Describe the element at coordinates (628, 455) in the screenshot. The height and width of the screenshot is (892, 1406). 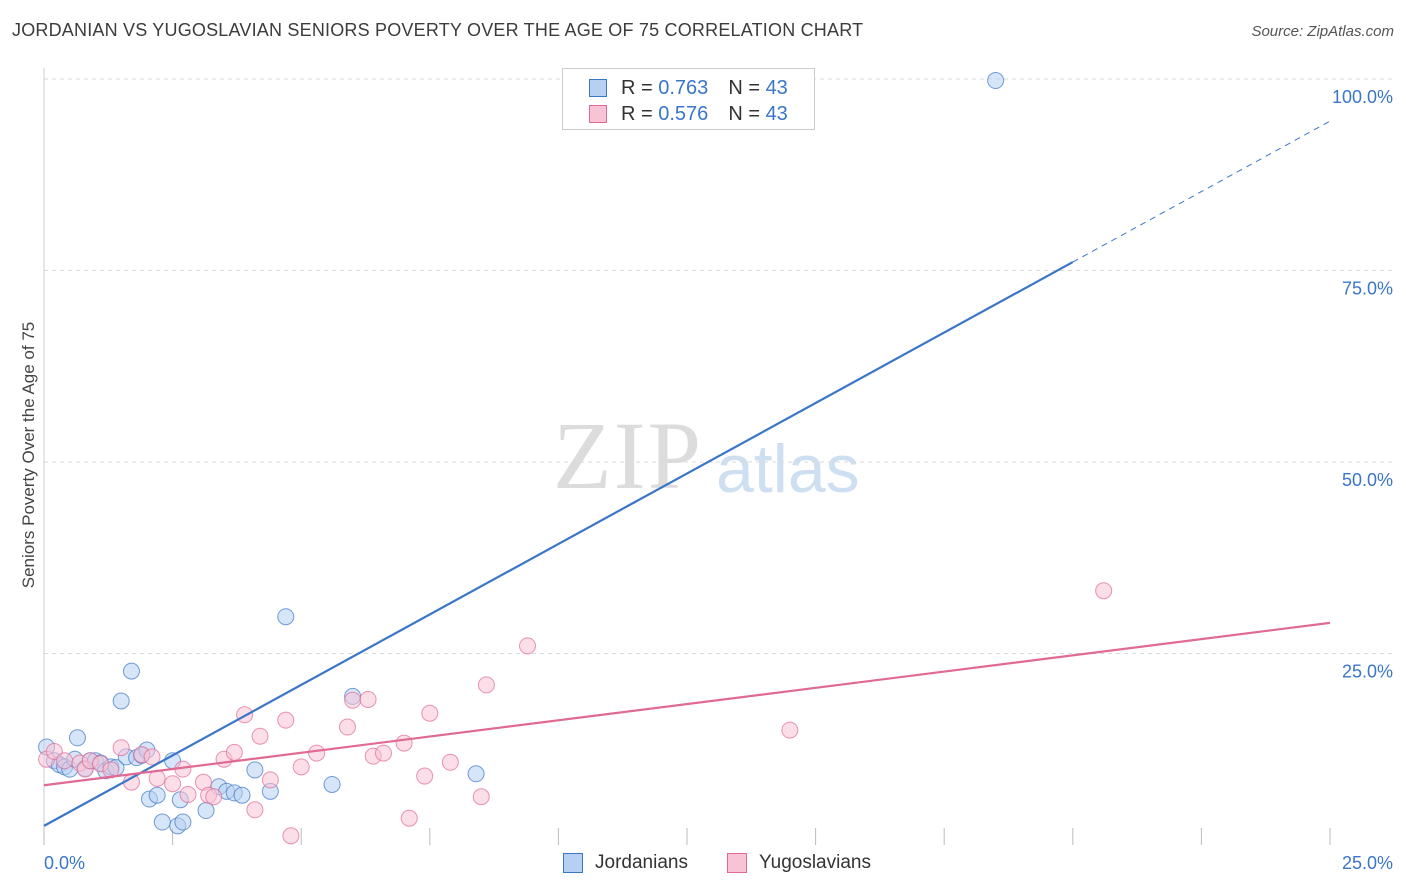
I see `watermark-zip: ZIP` at that location.